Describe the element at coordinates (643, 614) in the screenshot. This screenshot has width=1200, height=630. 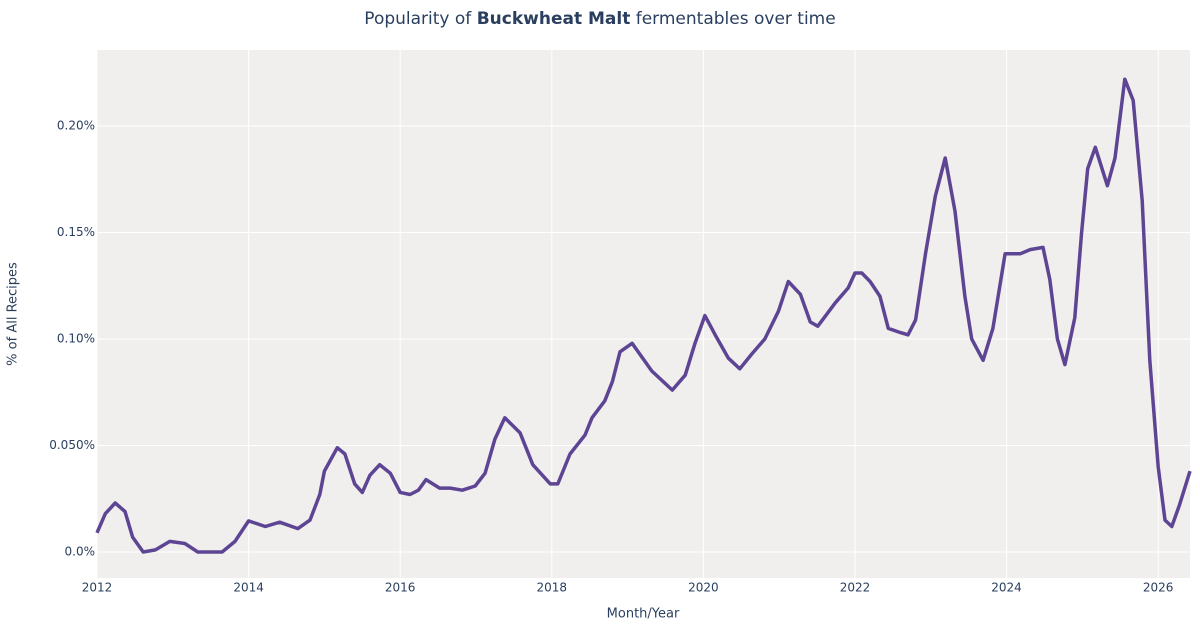
I see `x-axis-label: Month/Year` at that location.